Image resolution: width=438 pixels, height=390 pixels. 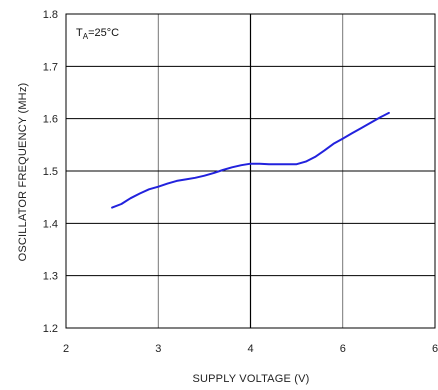 I want to click on annotation-main: T, so click(x=79, y=33).